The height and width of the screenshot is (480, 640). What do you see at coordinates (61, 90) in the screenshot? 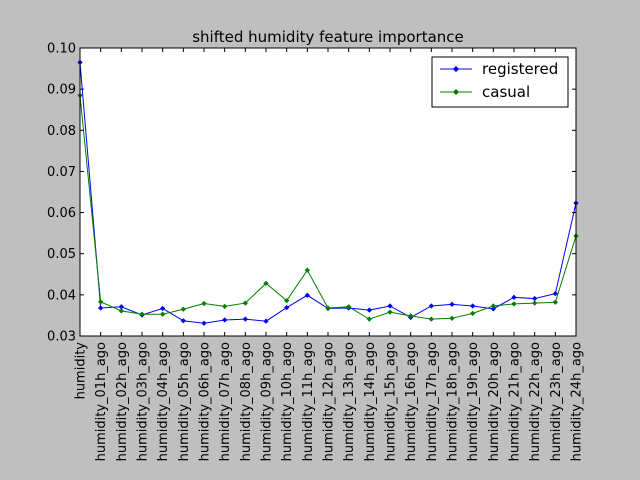
I see `y-tick-label: 0.09` at bounding box center [61, 90].